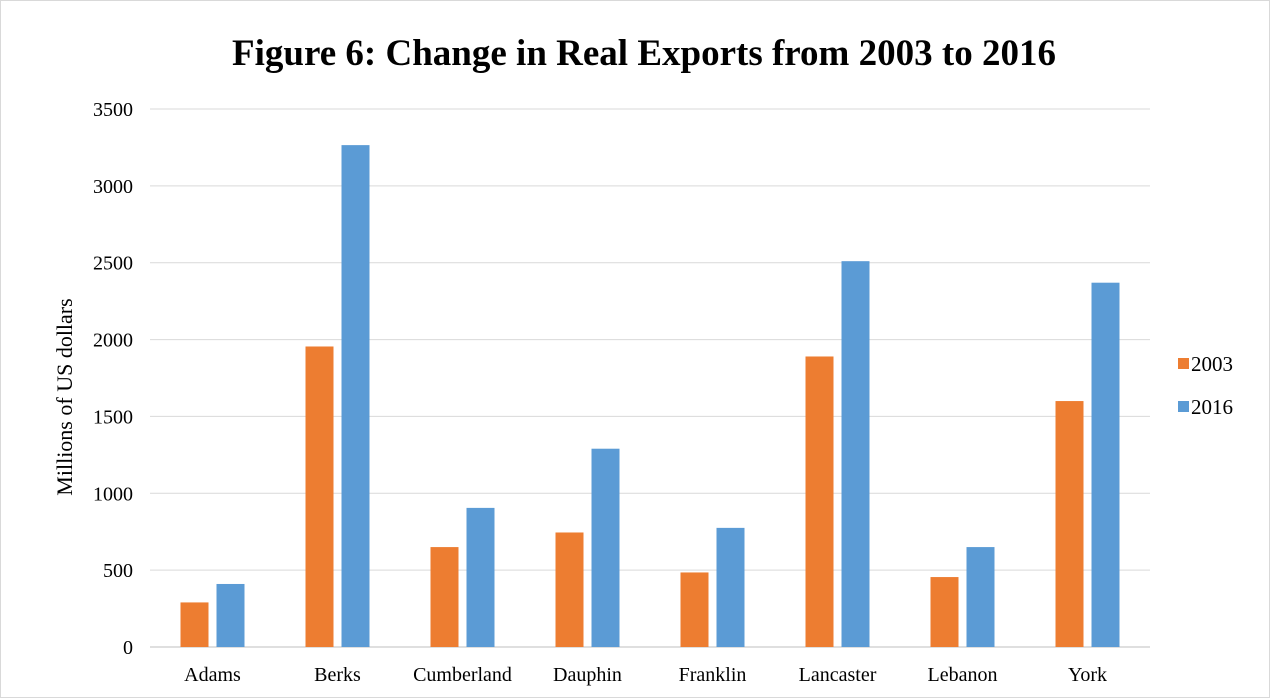  Describe the element at coordinates (1069, 524) in the screenshot. I see `bar-york-2003` at that location.